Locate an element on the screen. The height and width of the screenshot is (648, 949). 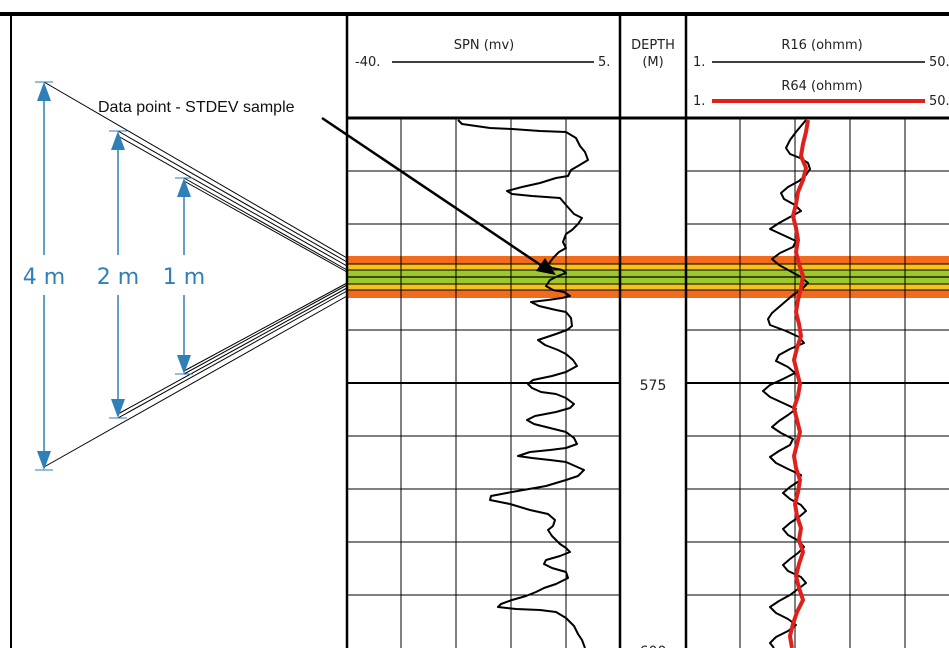
dimension-1m: 1 m is located at coordinates (184, 276).